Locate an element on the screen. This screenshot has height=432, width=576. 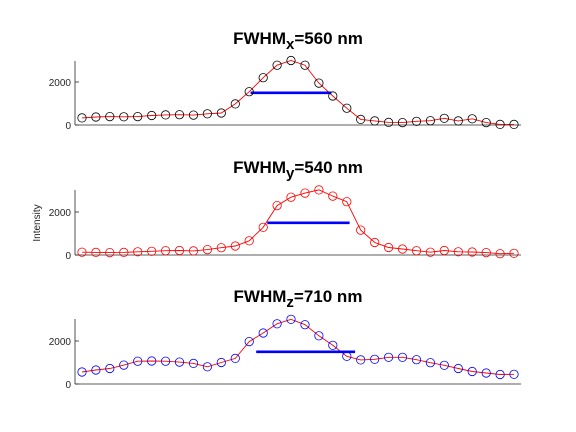
subplot-title: FWHMz=710 nm is located at coordinates (298, 299).